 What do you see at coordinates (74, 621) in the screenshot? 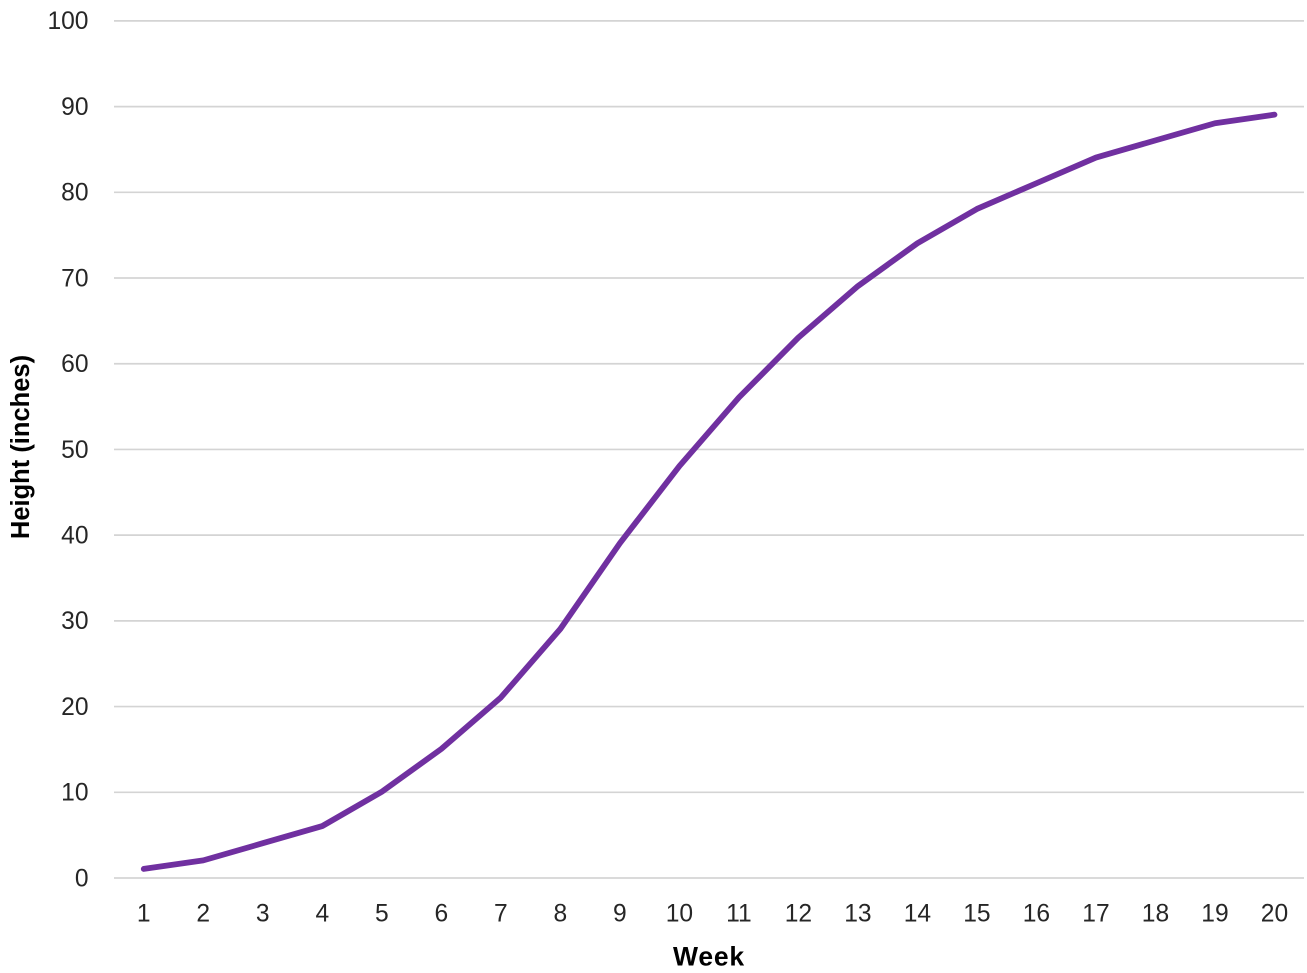
I see `svg-text: 30` at bounding box center [74, 621].